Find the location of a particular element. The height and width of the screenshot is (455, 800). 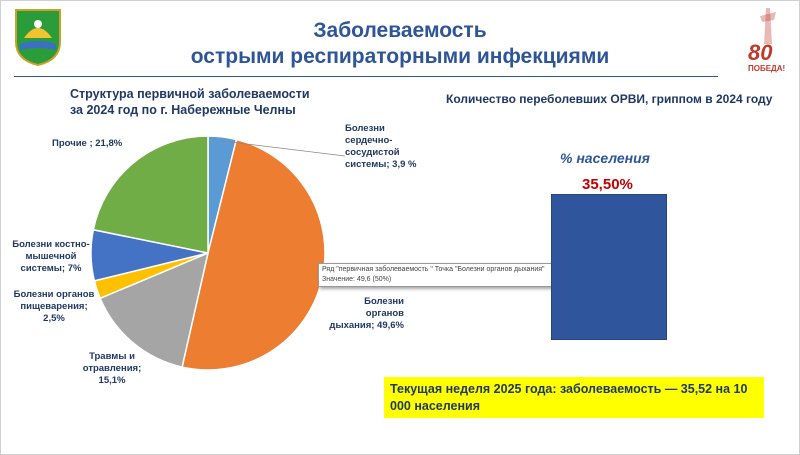

label-other-line: Прочие ; 21,8% is located at coordinates (87, 143).